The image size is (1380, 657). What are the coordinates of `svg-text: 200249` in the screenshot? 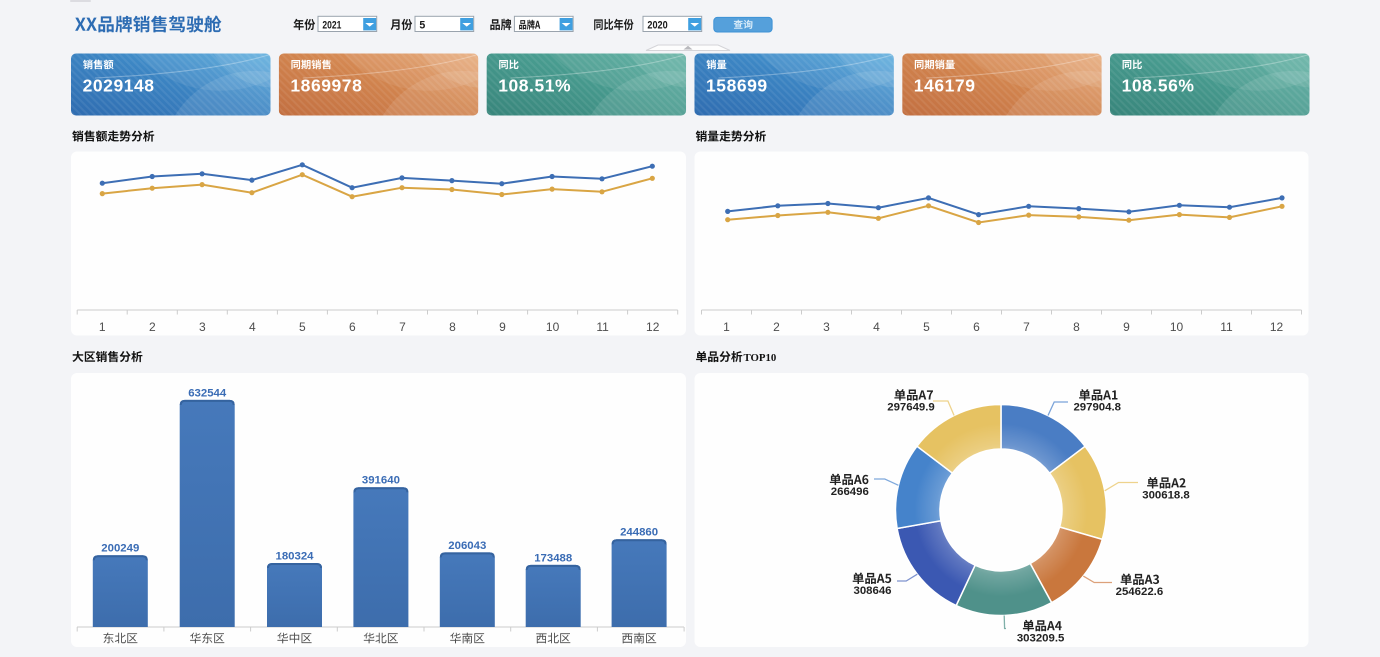 It's located at (120, 549).